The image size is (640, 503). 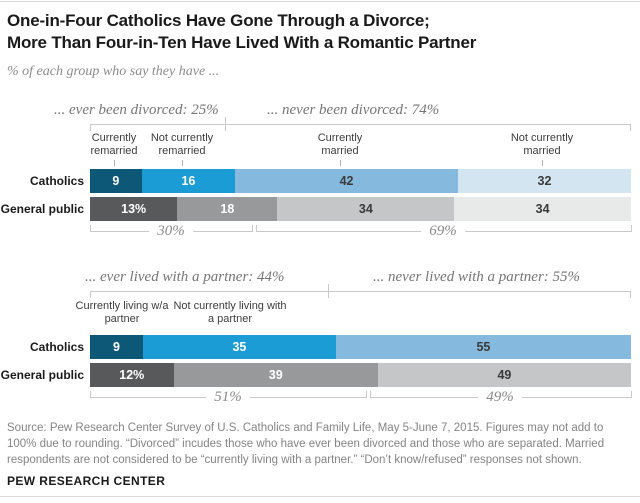 I want to click on bracket-label-49: 49%, so click(x=500, y=397).